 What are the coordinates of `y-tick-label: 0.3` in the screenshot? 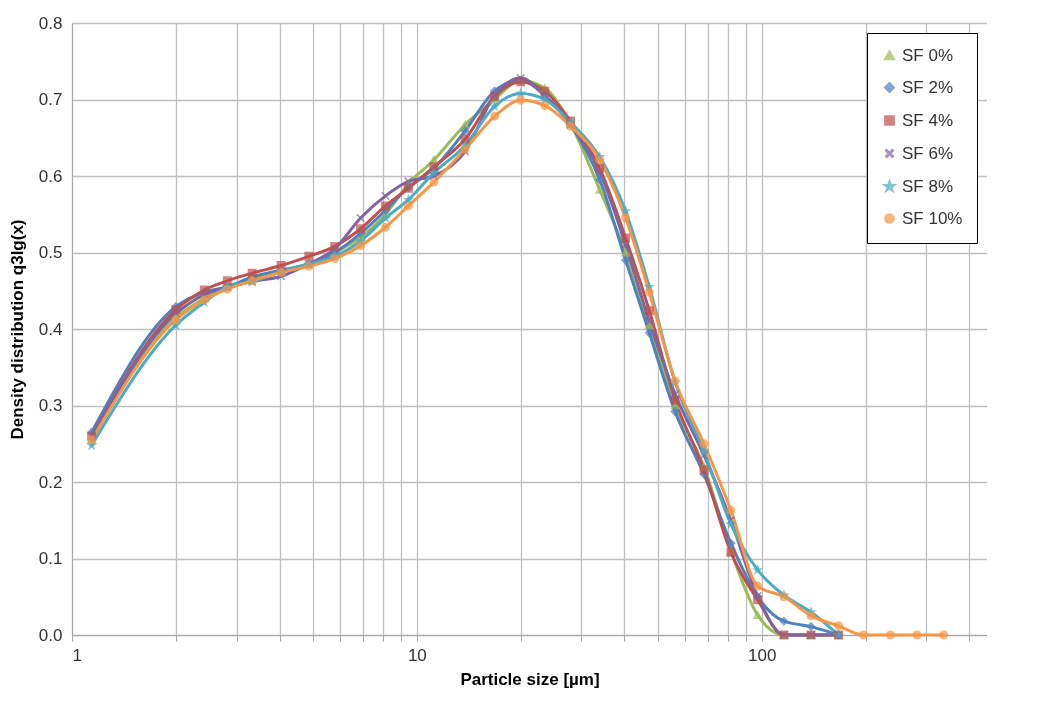 It's located at (50, 405).